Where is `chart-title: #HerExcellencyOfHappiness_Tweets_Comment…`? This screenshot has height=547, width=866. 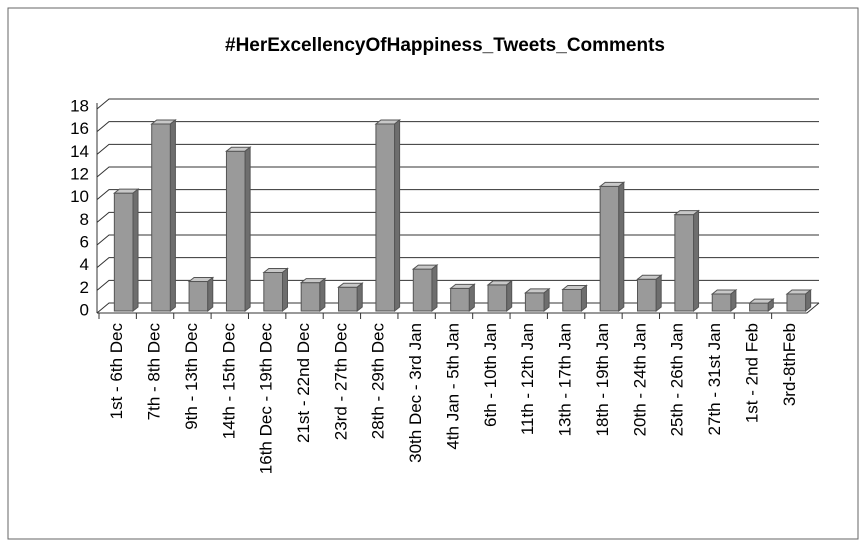
chart-title: #HerExcellencyOfHappiness_Tweets_Comment… is located at coordinates (445, 45).